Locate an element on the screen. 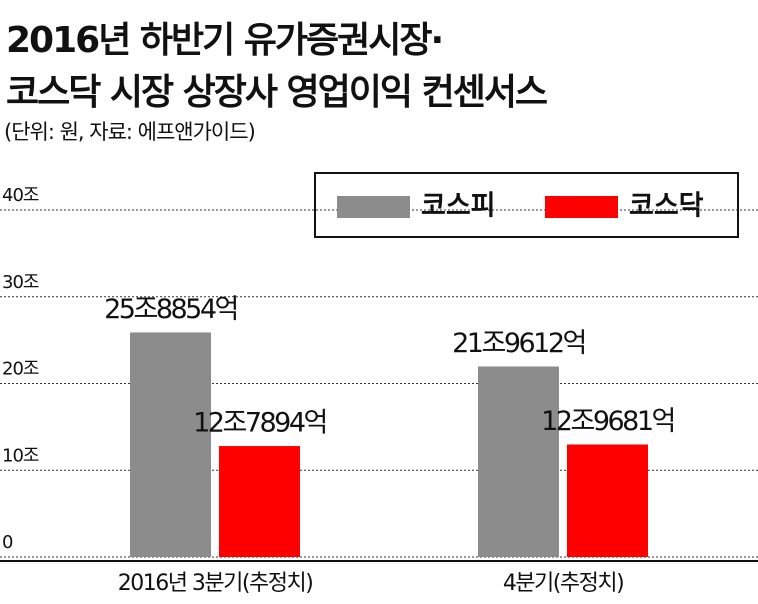  y-tick-label: 30조 is located at coordinates (20, 282).